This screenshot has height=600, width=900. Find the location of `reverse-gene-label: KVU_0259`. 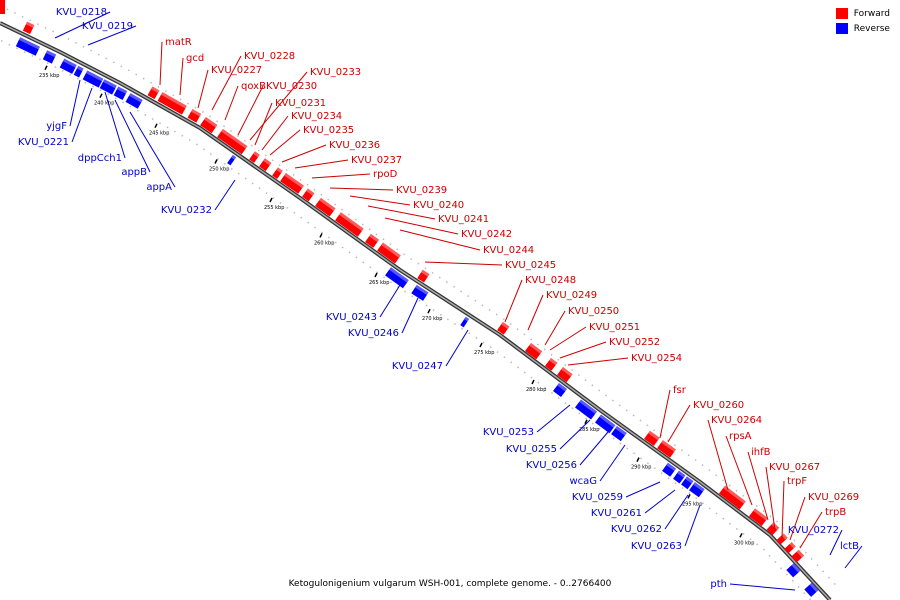

reverse-gene-label: KVU_0259 is located at coordinates (597, 497).